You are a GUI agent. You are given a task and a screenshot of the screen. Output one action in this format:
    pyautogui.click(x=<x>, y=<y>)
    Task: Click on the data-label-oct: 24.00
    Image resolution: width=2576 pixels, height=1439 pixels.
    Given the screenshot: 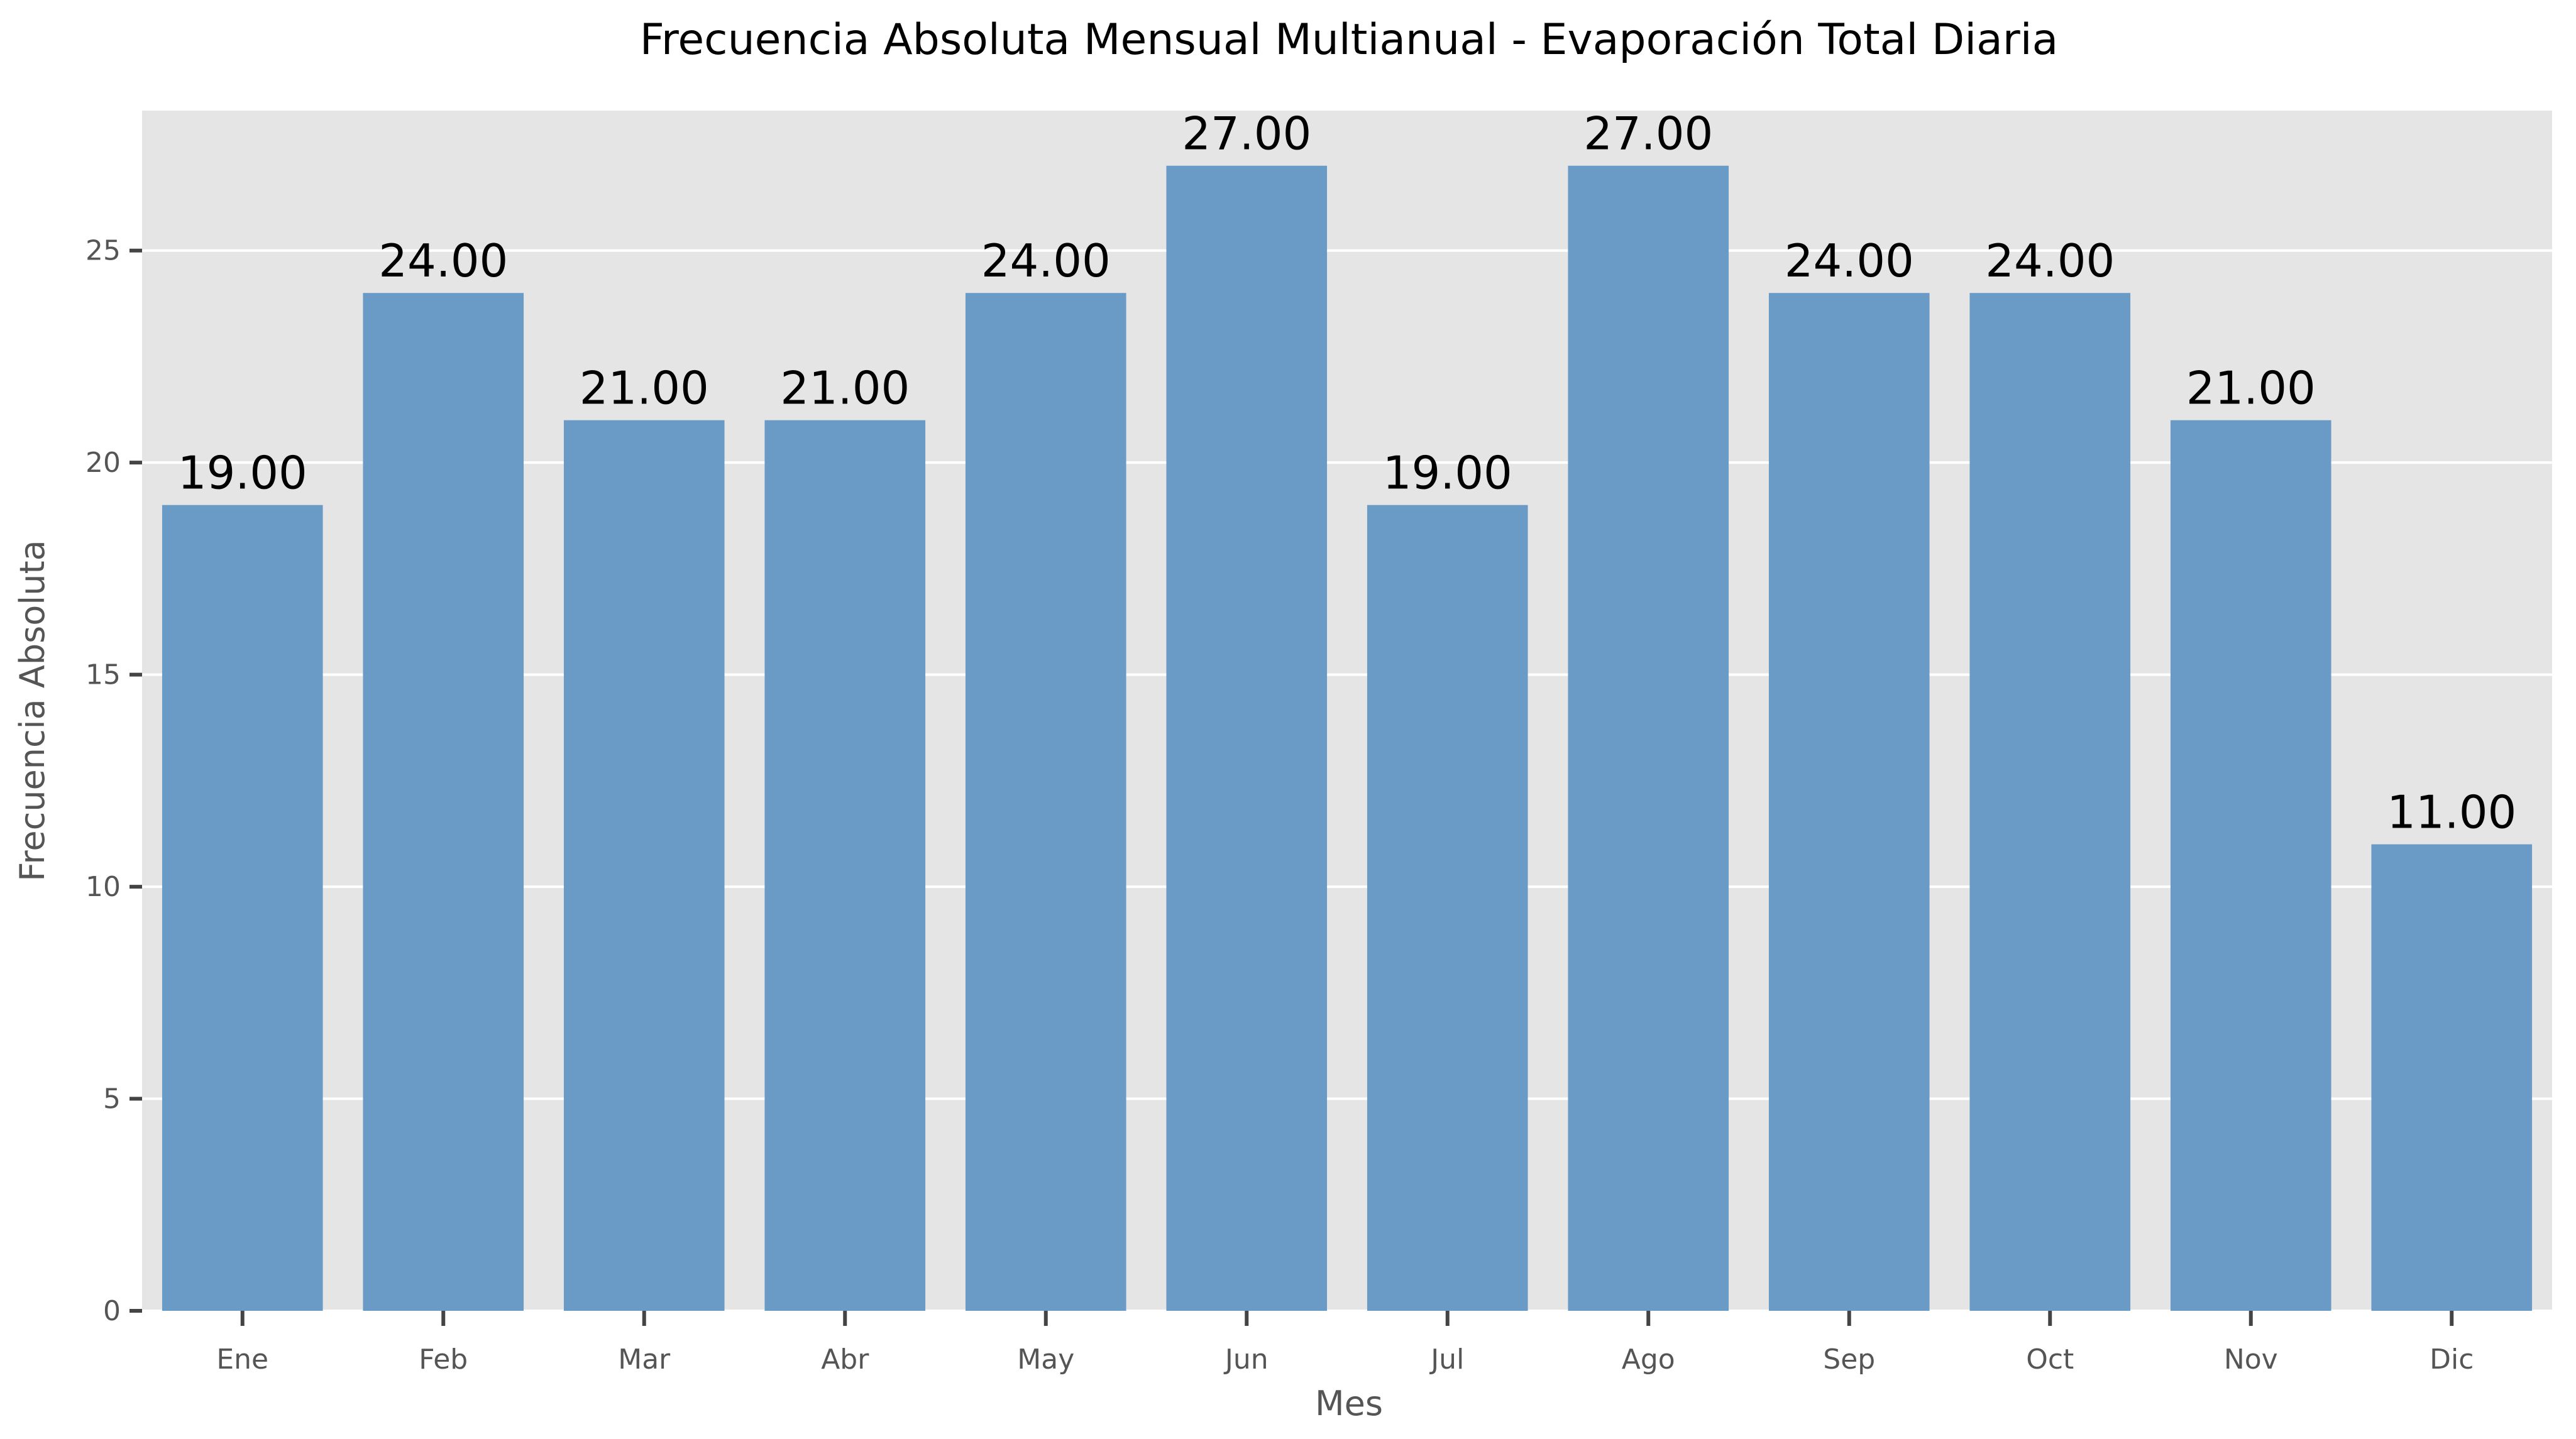 What is the action you would take?
    pyautogui.click(x=2050, y=260)
    